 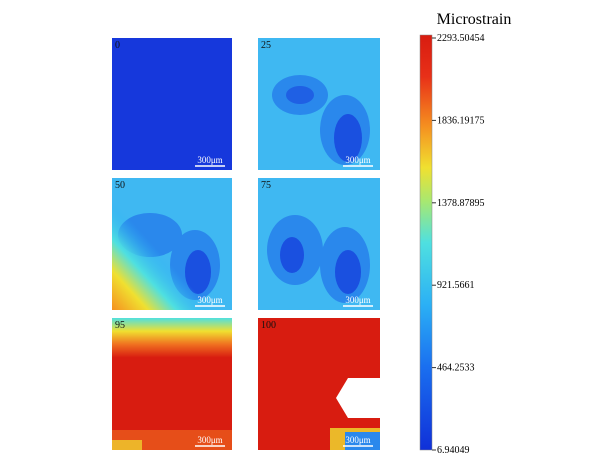 I want to click on colorbar-tick-label: 2293.50454, so click(x=461, y=38).